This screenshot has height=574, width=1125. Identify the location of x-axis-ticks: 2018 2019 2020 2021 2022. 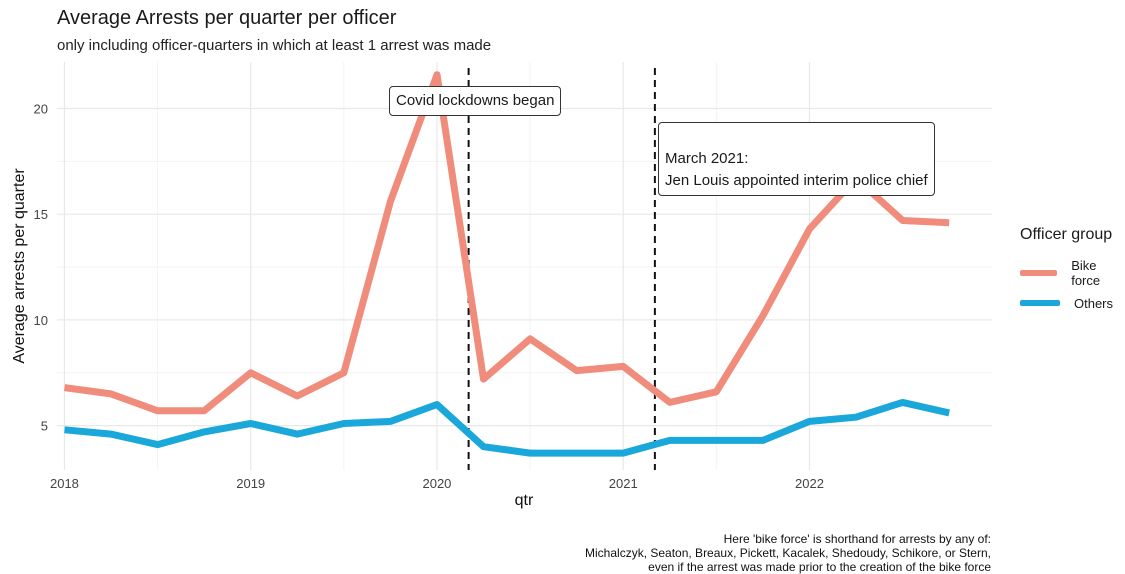
(437, 483).